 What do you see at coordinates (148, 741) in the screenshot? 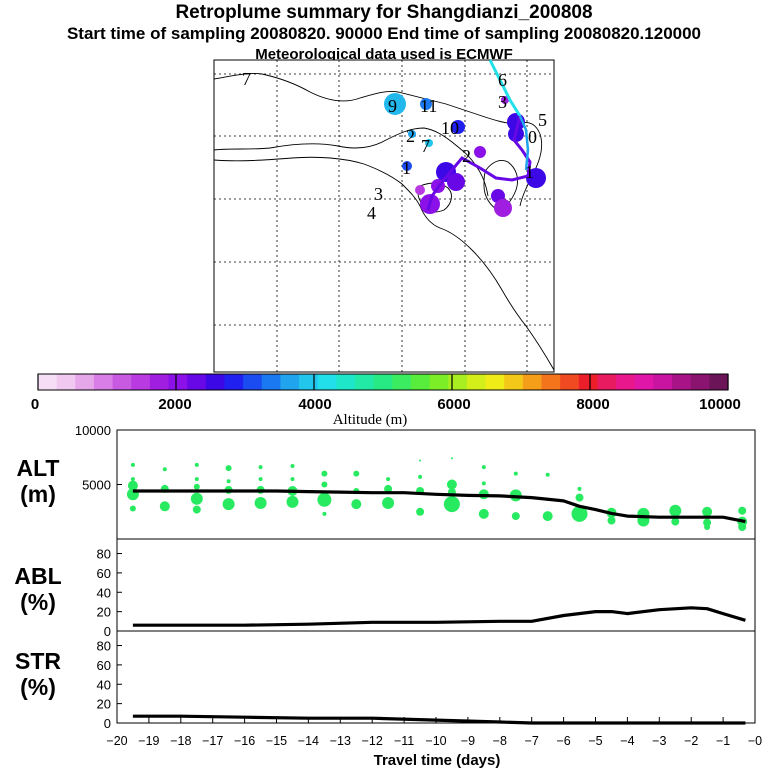
I see `x-tick-label: −19` at bounding box center [148, 741].